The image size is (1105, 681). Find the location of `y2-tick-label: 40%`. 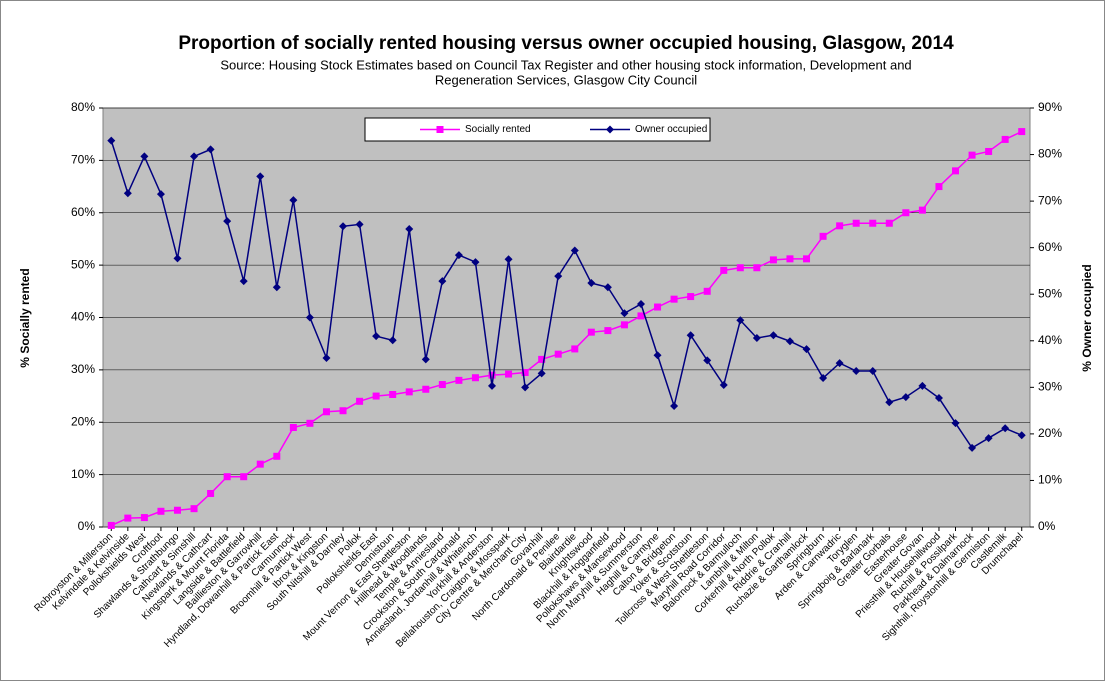

y2-tick-label: 40% is located at coordinates (1050, 340).